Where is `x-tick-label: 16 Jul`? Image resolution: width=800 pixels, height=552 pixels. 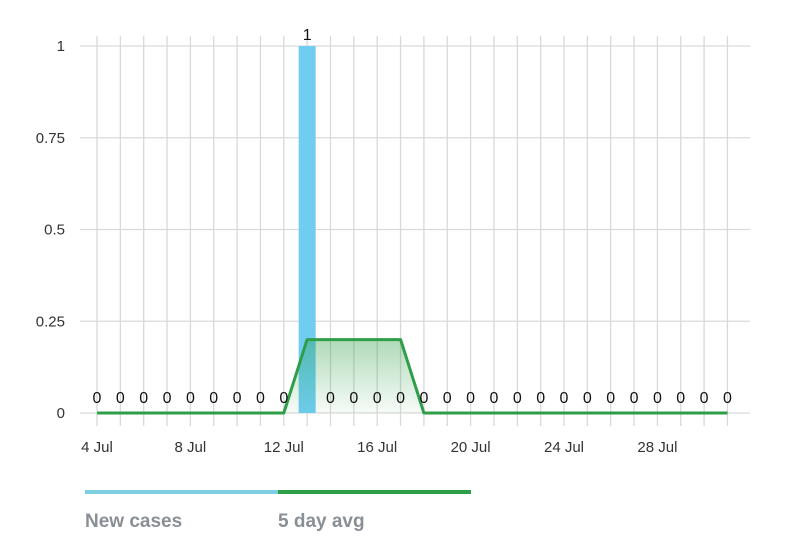 x-tick-label: 16 Jul is located at coordinates (377, 447).